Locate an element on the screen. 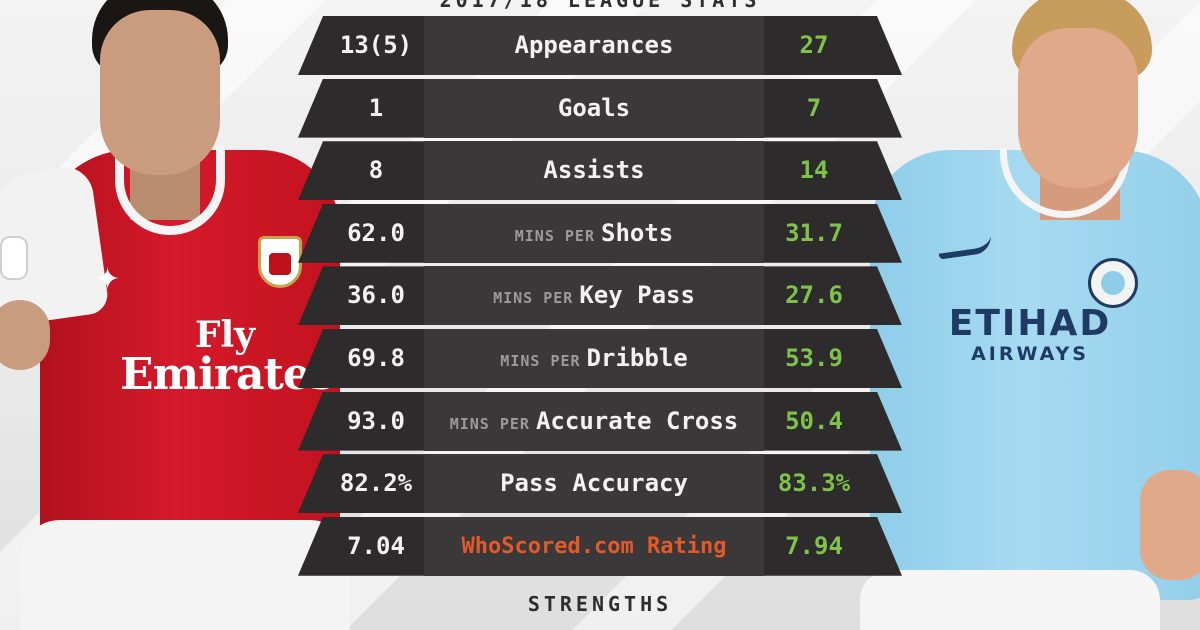  city-crest-icon is located at coordinates (1113, 283).